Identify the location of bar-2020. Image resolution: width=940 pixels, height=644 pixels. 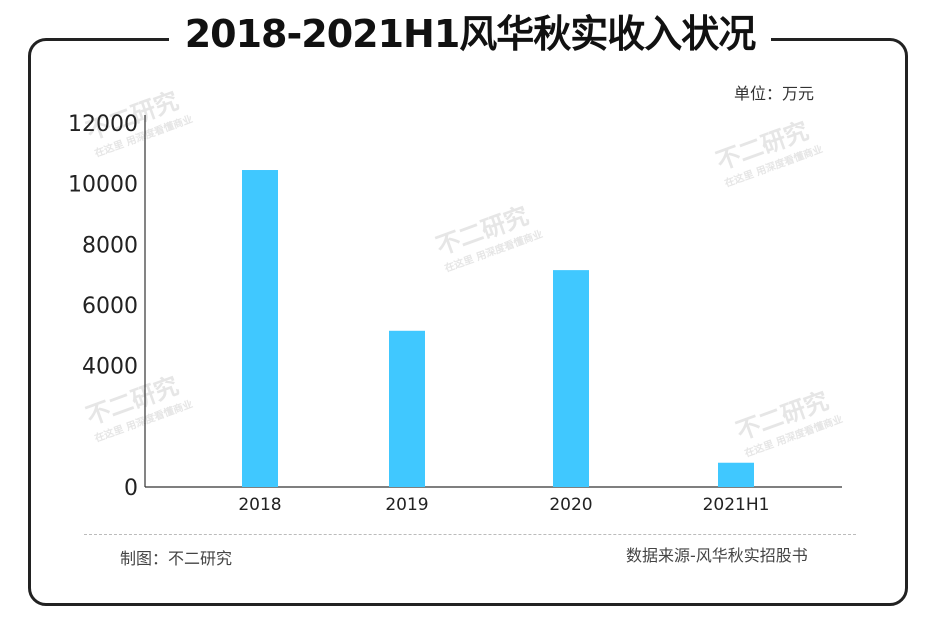
(571, 378).